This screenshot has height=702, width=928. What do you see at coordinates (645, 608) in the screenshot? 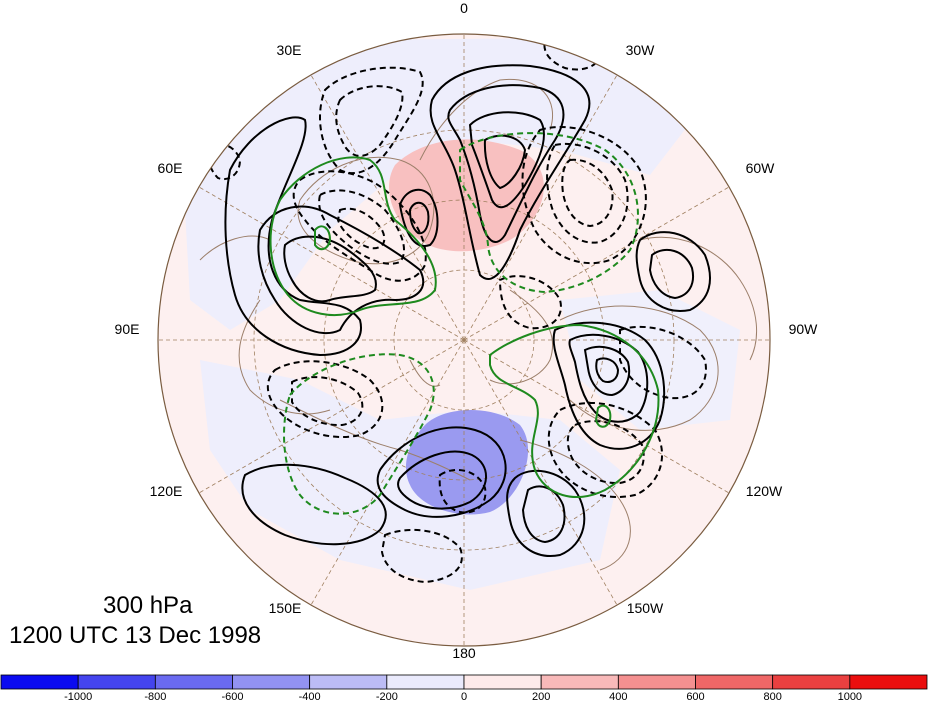
I see `lon-label-150w: 150W` at bounding box center [645, 608].